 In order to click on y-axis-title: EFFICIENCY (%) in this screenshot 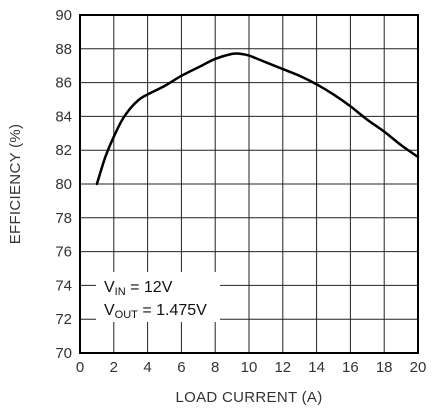, I will do `click(15, 184)`.